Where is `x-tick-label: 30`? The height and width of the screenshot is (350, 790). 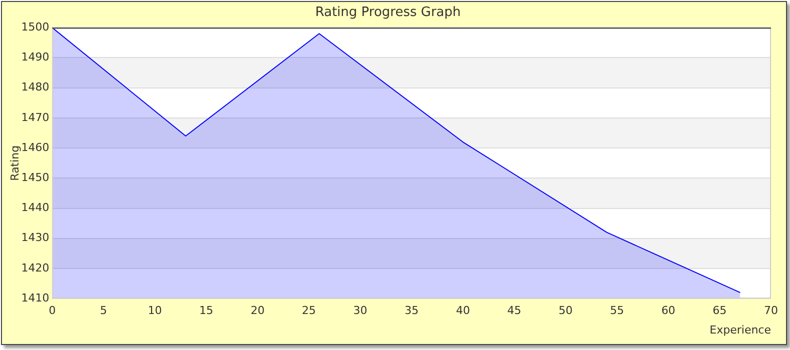
x-tick-label: 30 is located at coordinates (360, 311).